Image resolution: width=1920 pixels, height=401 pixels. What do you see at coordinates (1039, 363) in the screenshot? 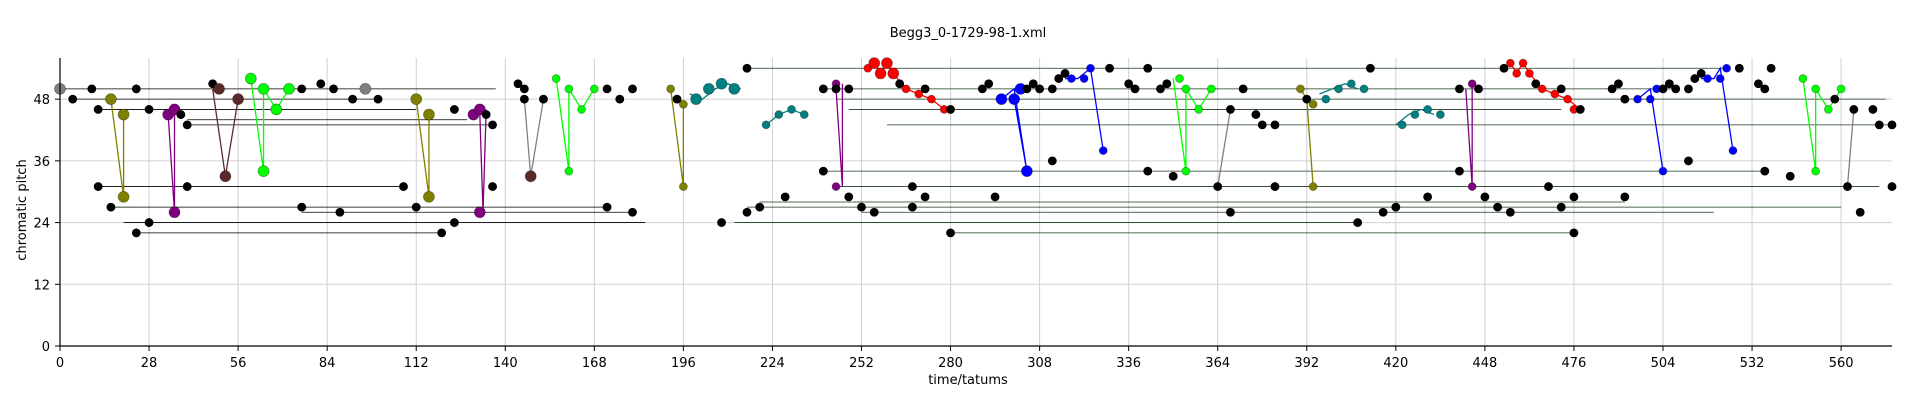
I see `x-tick-label: 308` at bounding box center [1039, 363].